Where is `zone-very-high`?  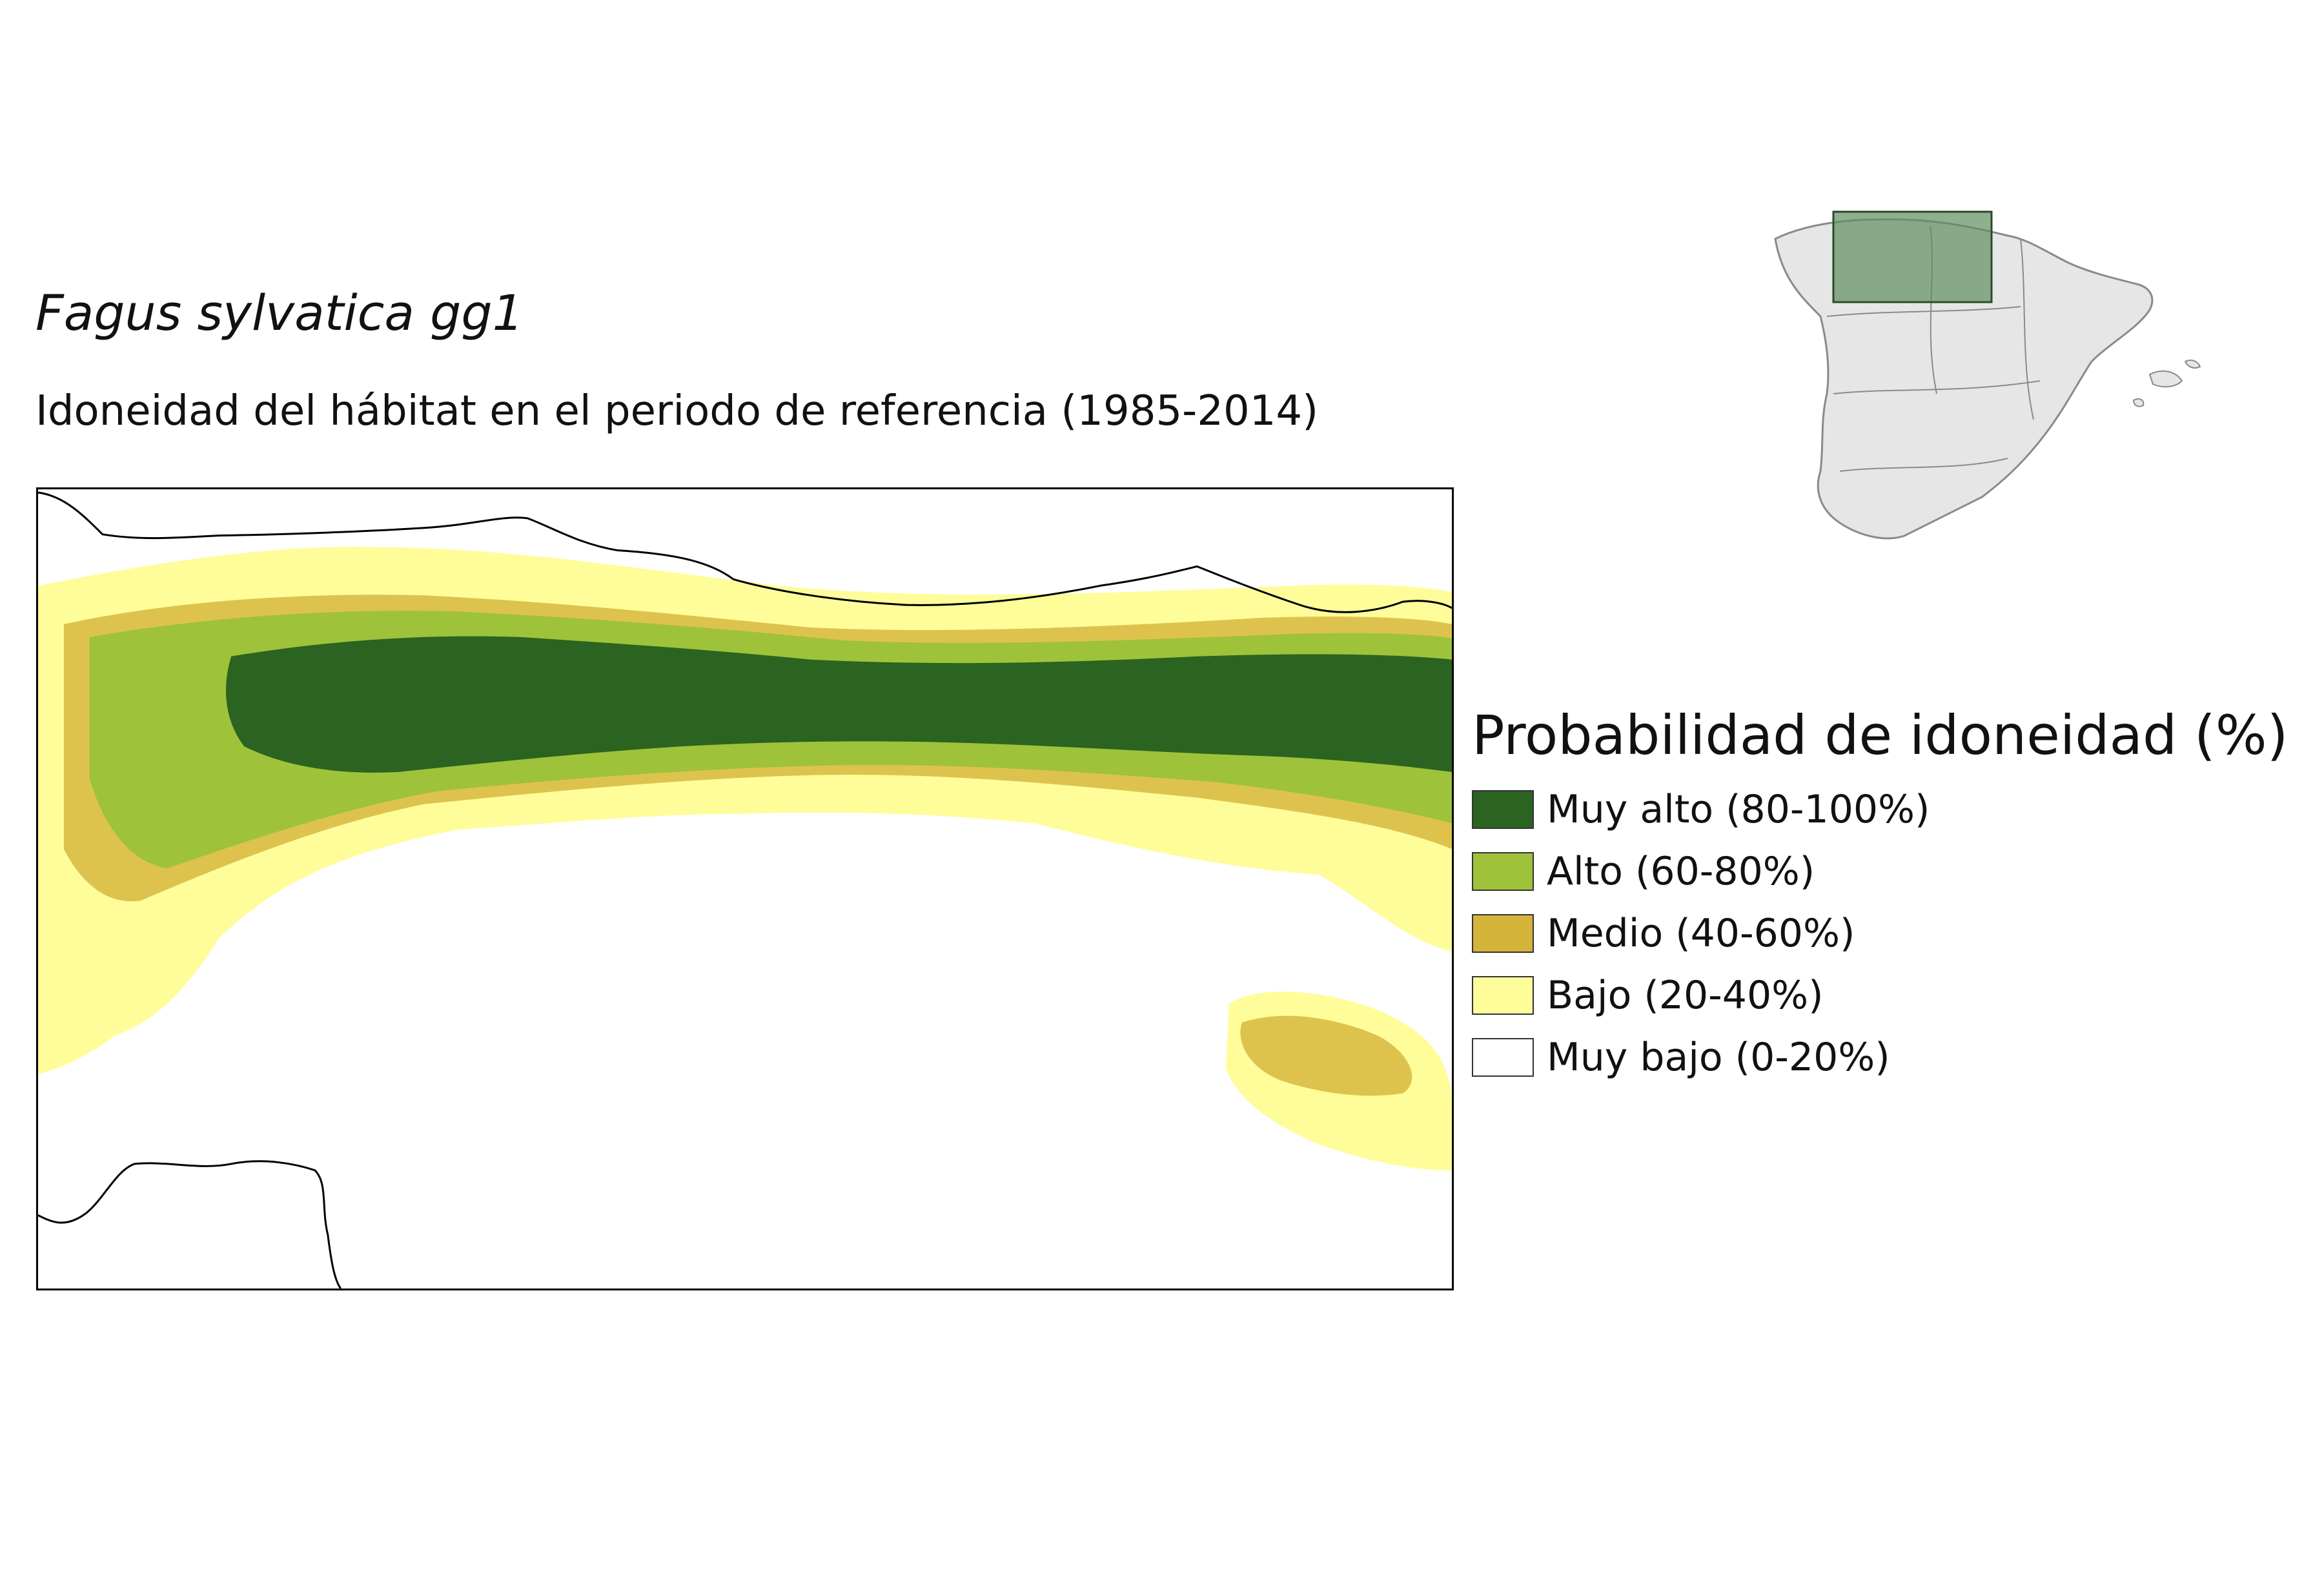 zone-very-high is located at coordinates (839, 704).